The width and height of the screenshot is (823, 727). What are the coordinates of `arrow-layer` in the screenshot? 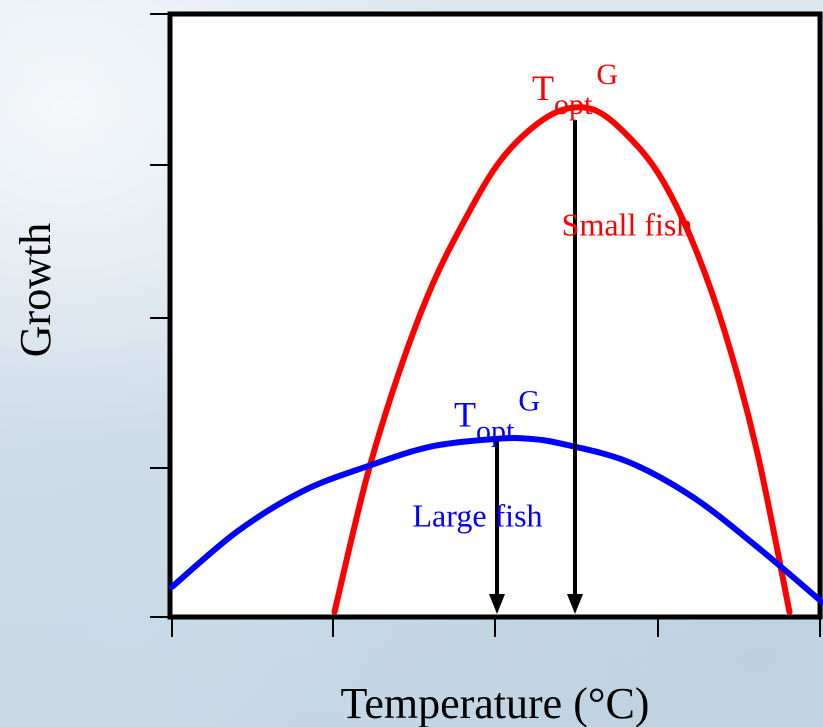 It's located at (536, 367).